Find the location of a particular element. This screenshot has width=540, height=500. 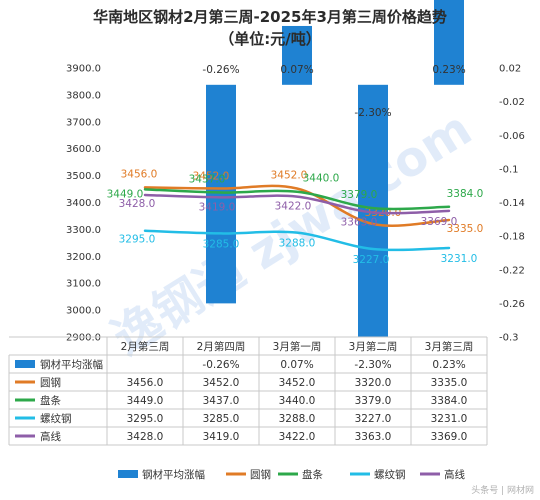

table-cell: 3363.0 is located at coordinates (373, 437).